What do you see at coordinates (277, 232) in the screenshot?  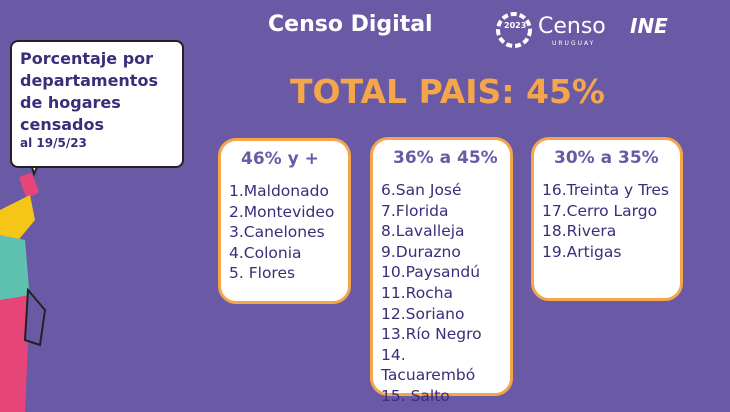 I see `group-item: 3.Canelones` at bounding box center [277, 232].